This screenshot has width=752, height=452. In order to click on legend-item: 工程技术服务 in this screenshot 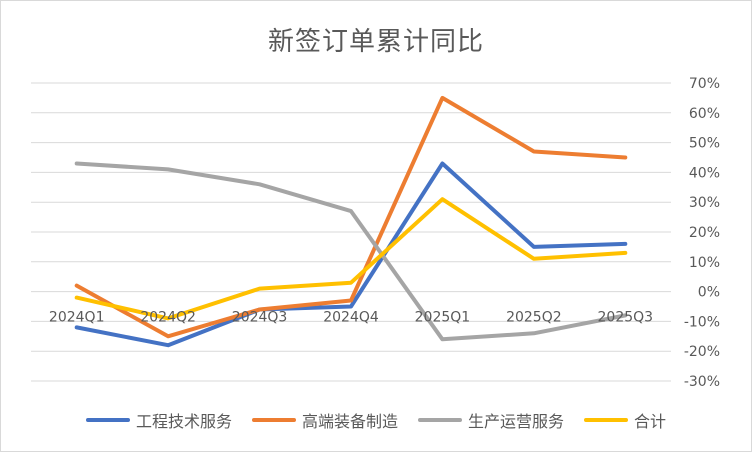, I will do `click(158, 420)`.